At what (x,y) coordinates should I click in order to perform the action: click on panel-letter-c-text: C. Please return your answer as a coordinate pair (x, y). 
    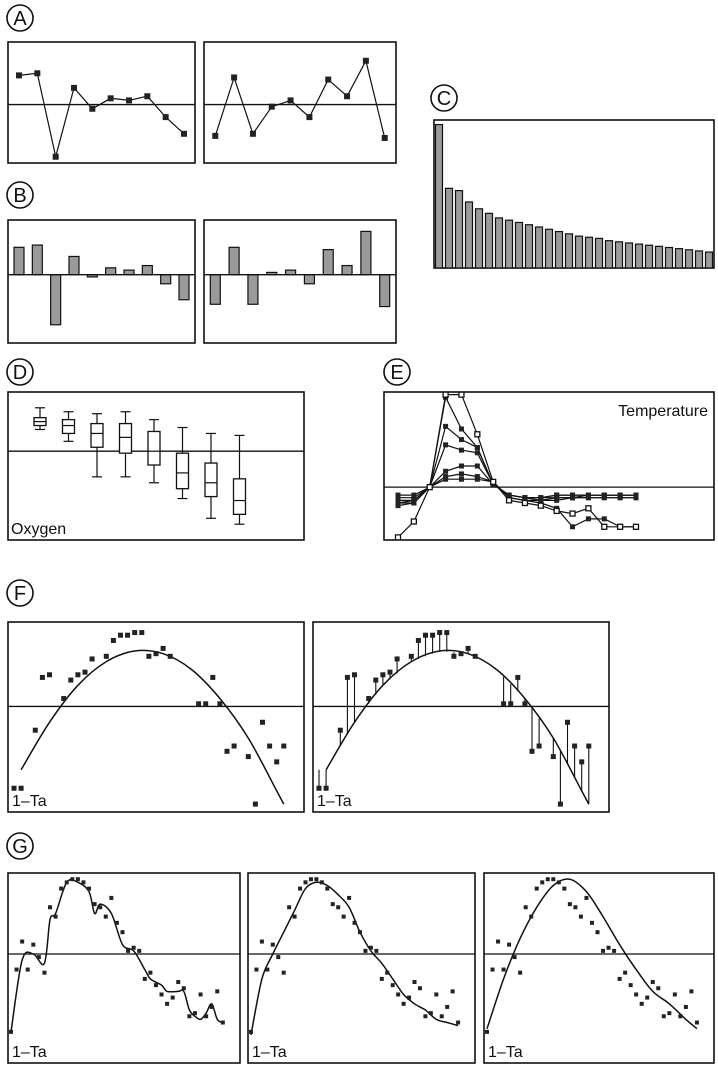
    Looking at the image, I should click on (444, 99).